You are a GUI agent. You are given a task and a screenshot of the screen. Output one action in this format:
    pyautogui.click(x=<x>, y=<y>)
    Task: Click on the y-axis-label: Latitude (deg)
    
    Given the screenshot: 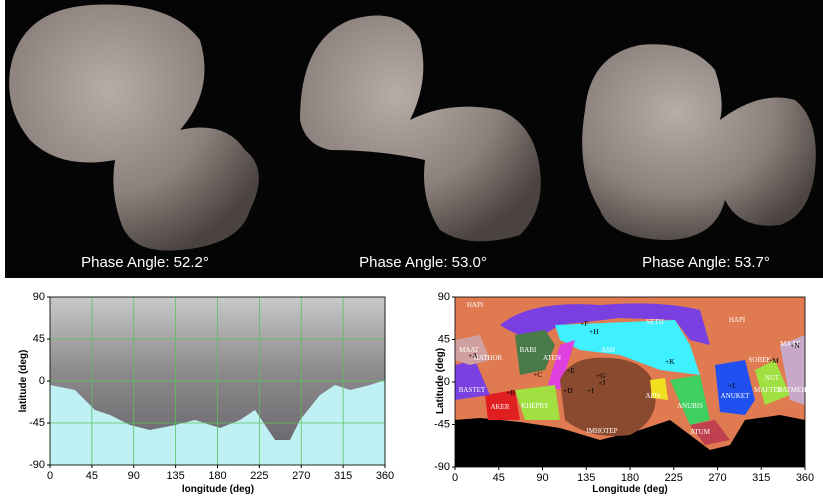 What is the action you would take?
    pyautogui.click(x=440, y=381)
    